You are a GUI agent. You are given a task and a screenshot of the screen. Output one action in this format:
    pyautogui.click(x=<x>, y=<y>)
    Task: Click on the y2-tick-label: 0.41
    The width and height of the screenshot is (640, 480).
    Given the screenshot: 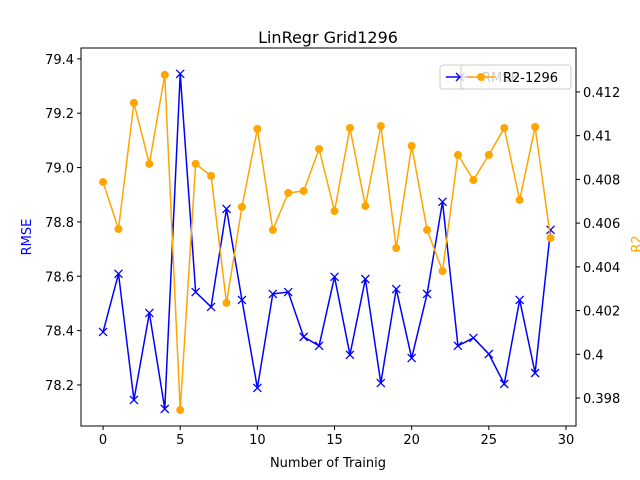 What is the action you would take?
    pyautogui.click(x=597, y=137)
    